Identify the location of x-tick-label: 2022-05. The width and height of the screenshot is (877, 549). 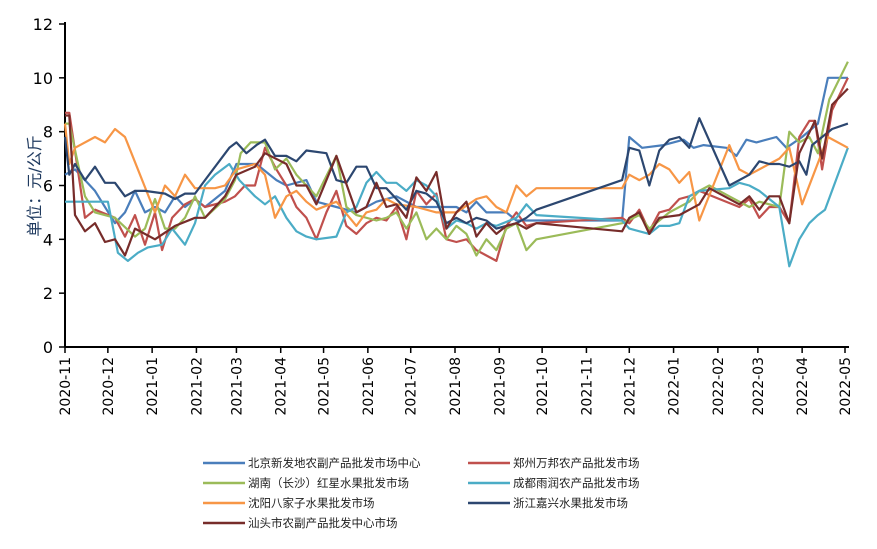
(846, 386).